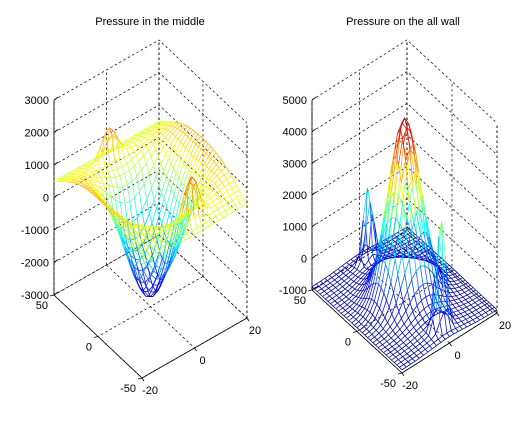  Describe the element at coordinates (295, 101) in the screenshot. I see `z-tick-label: 5000` at that location.